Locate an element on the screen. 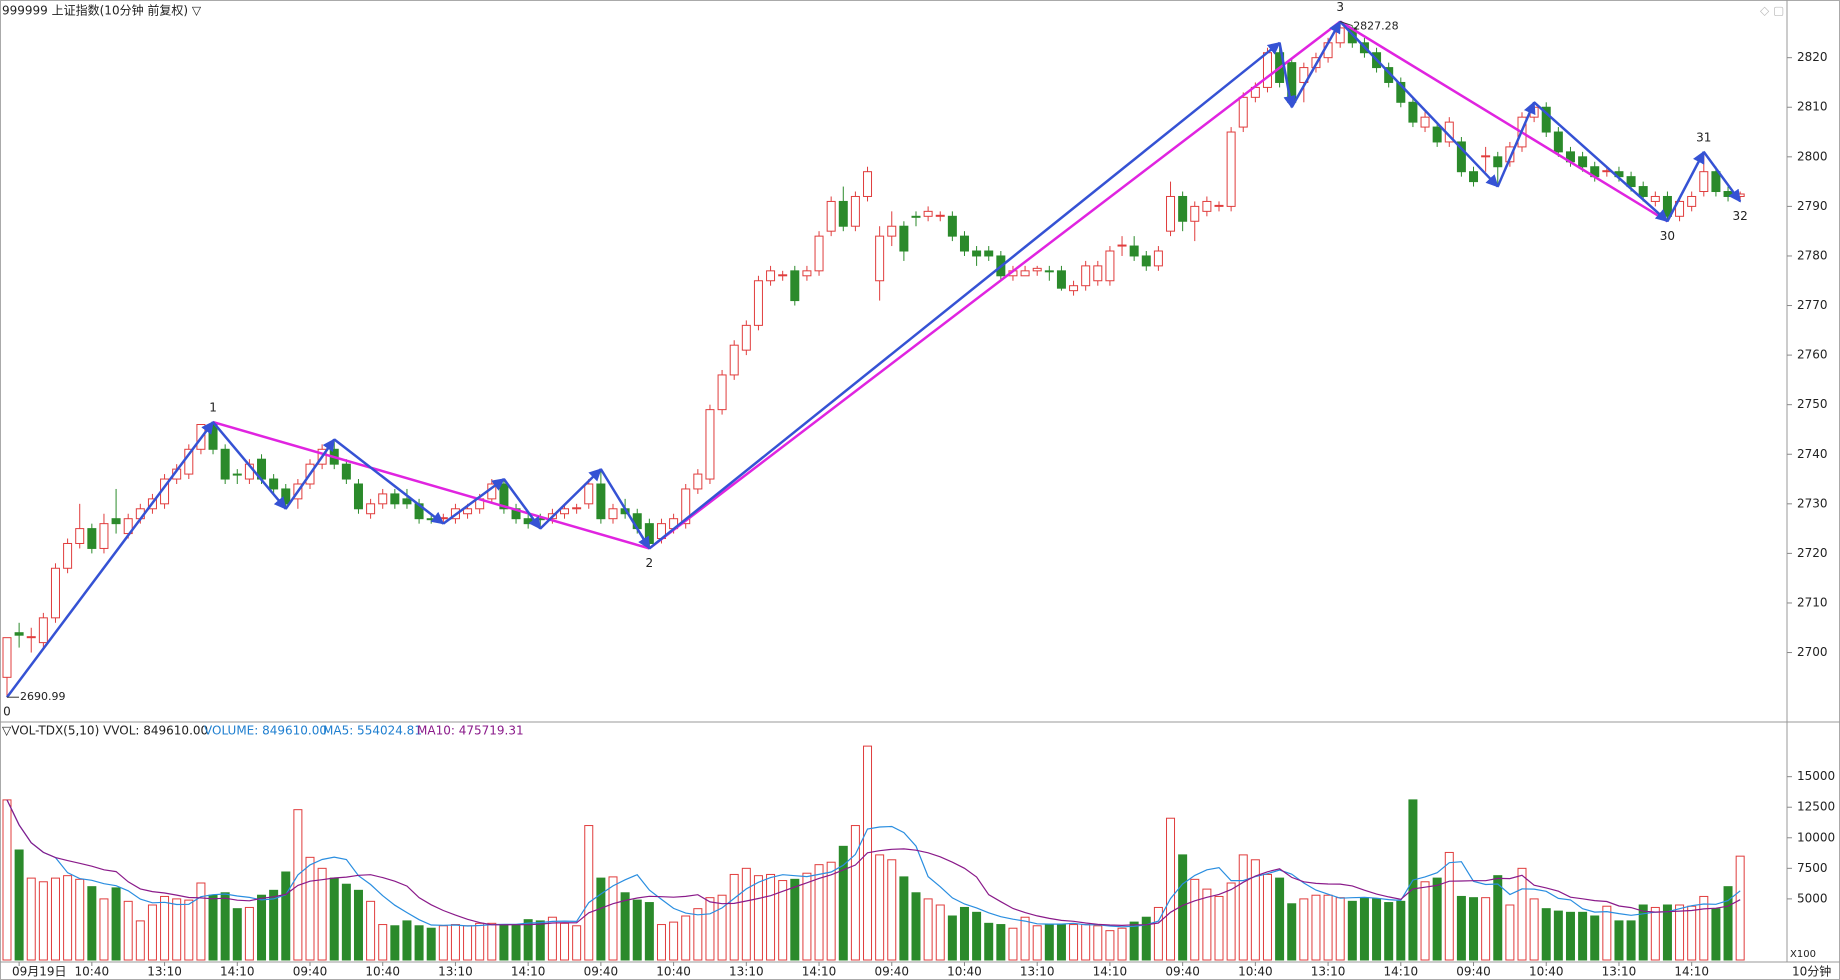  y-tick-label: 5000 is located at coordinates (1812, 898).